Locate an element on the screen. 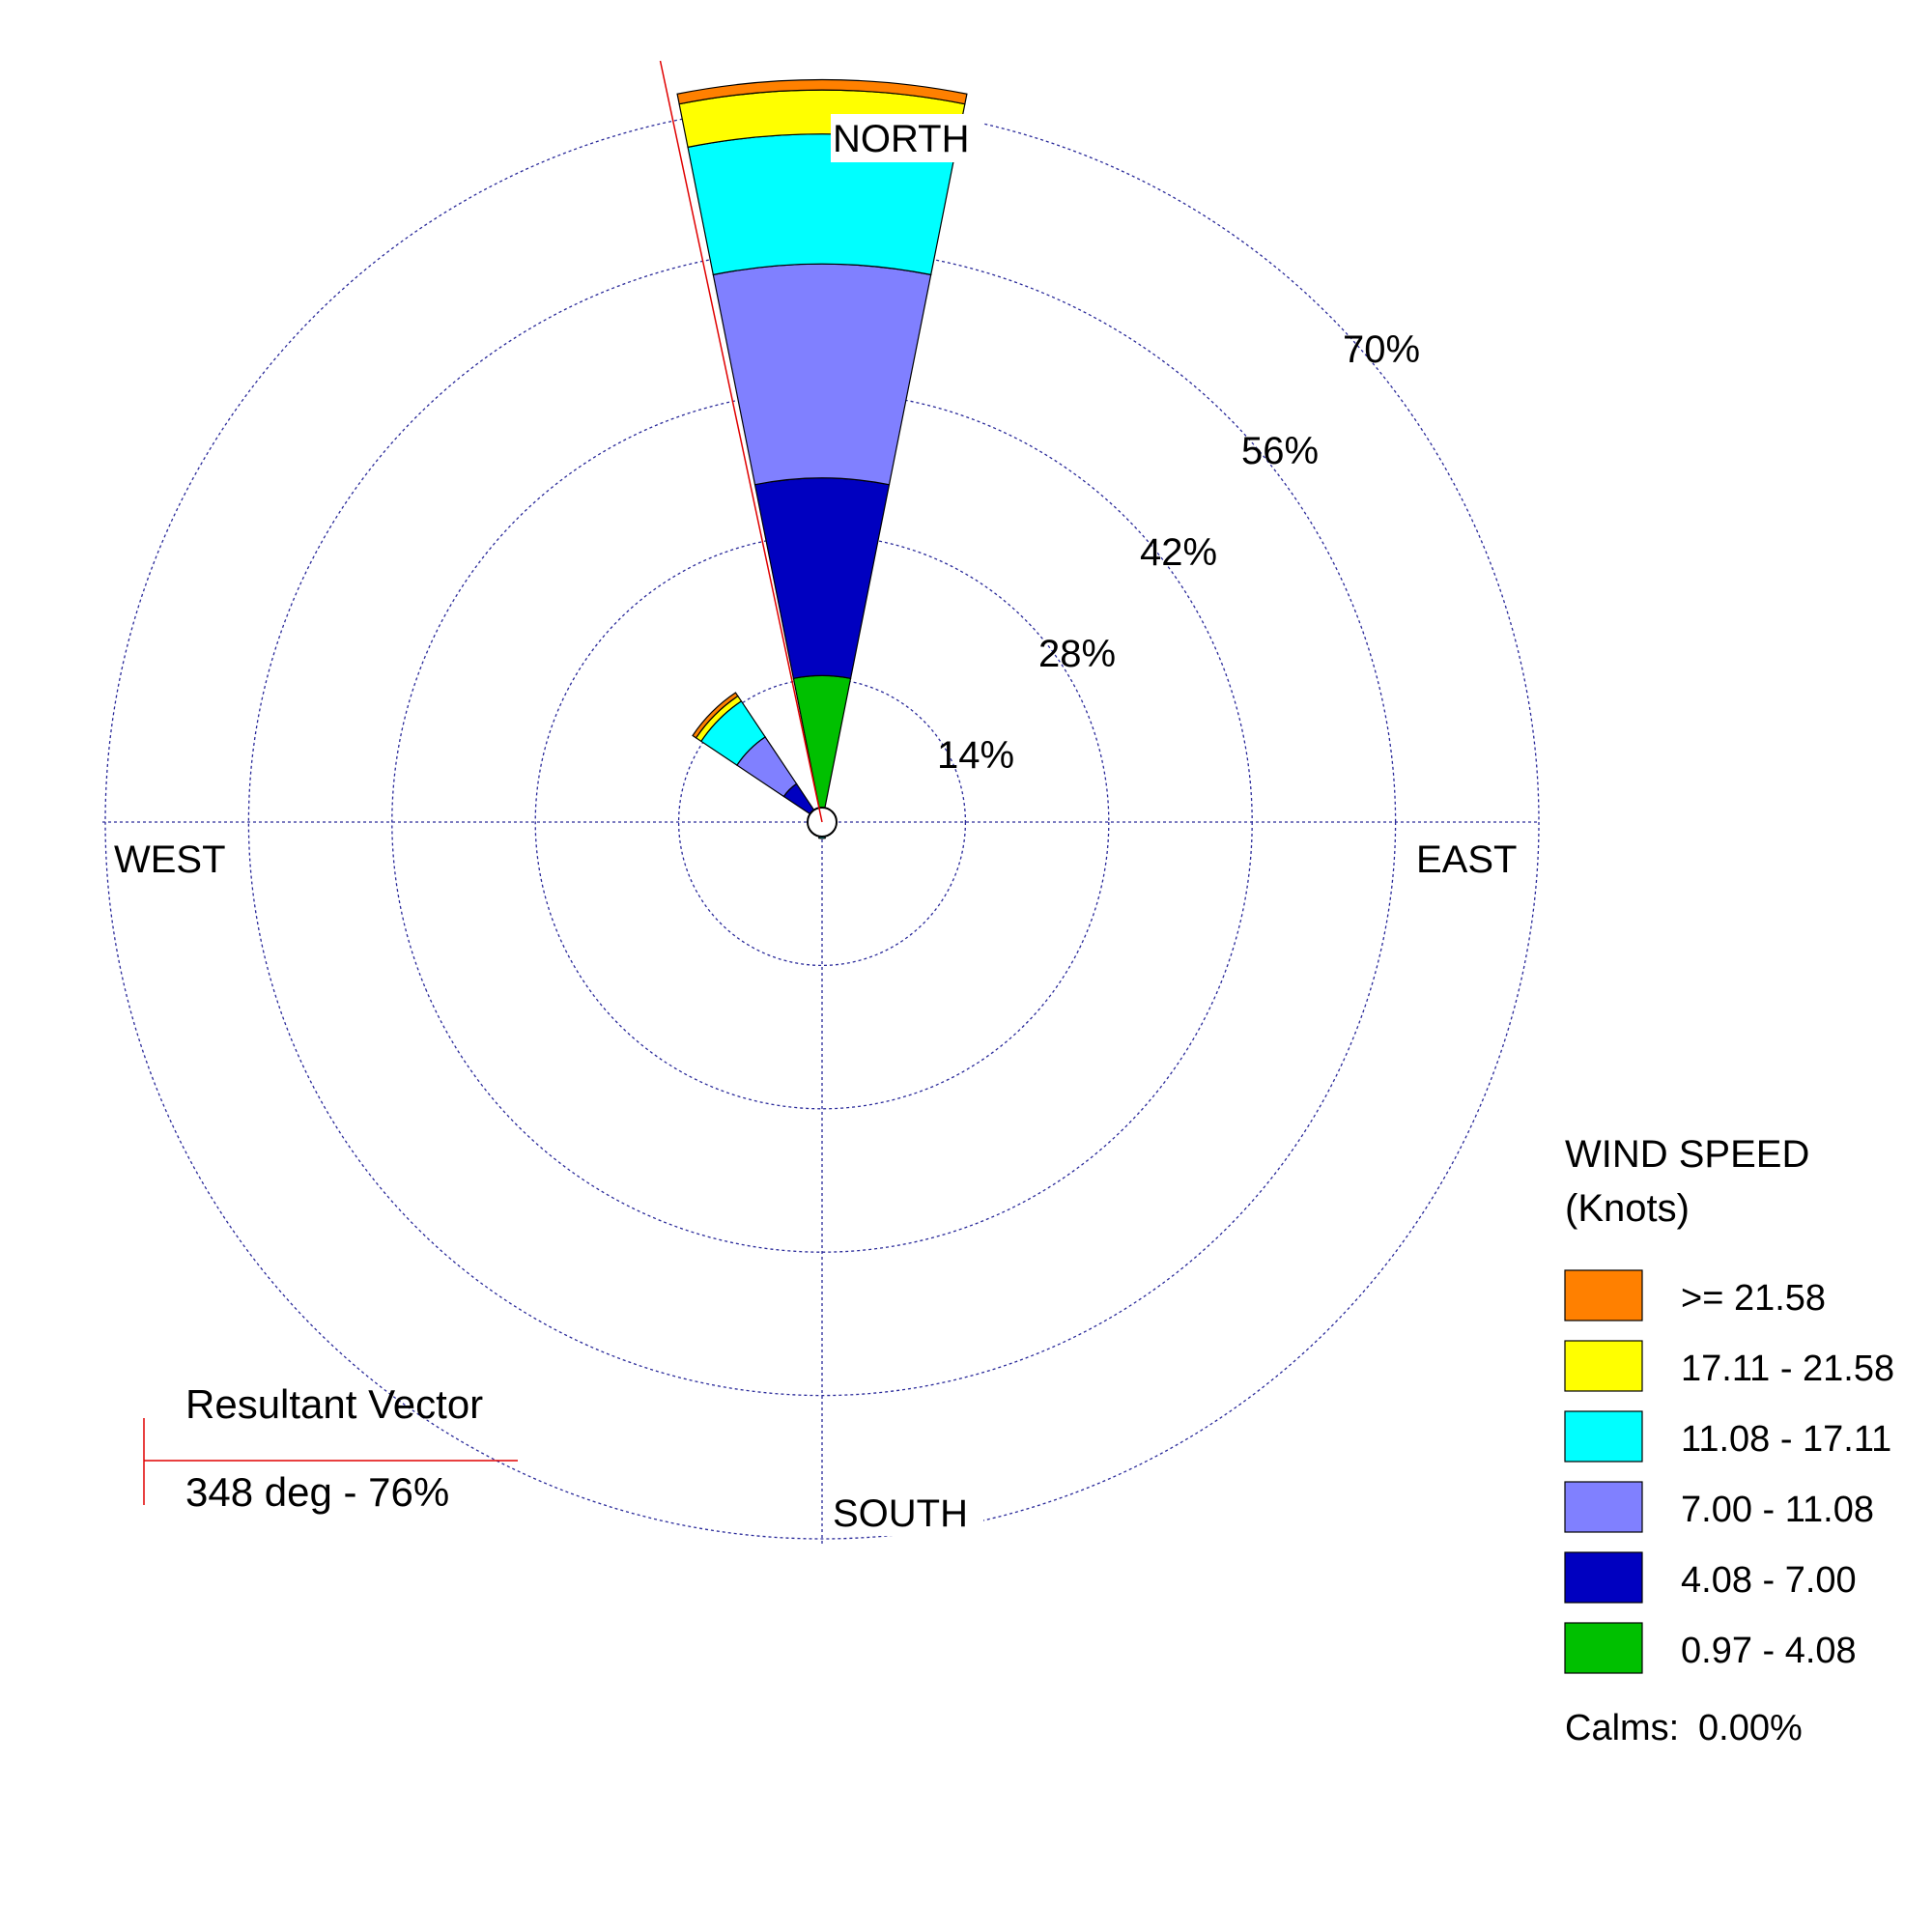 This screenshot has height=1932, width=1932. resultant-vector-title: Resultant Vector is located at coordinates (334, 1404).